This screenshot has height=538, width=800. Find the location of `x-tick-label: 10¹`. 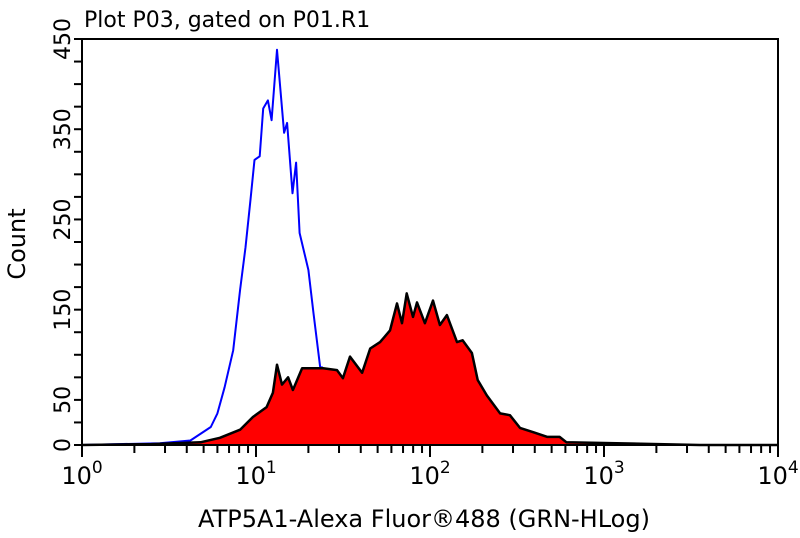

x-tick-label: 10¹ is located at coordinates (255, 474).